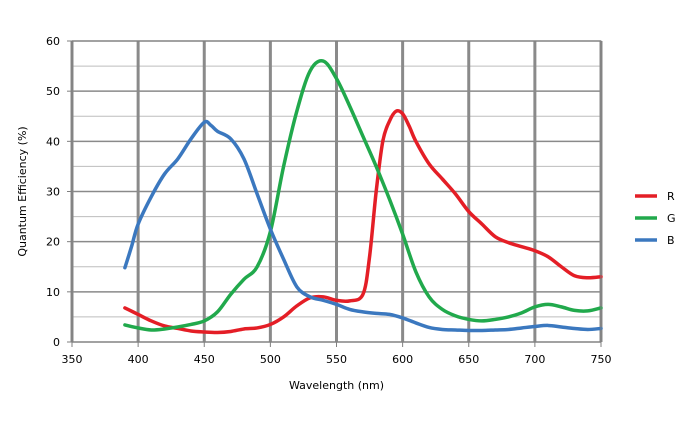 This screenshot has height=428, width=690. I want to click on x-tick-label: 600, so click(402, 359).